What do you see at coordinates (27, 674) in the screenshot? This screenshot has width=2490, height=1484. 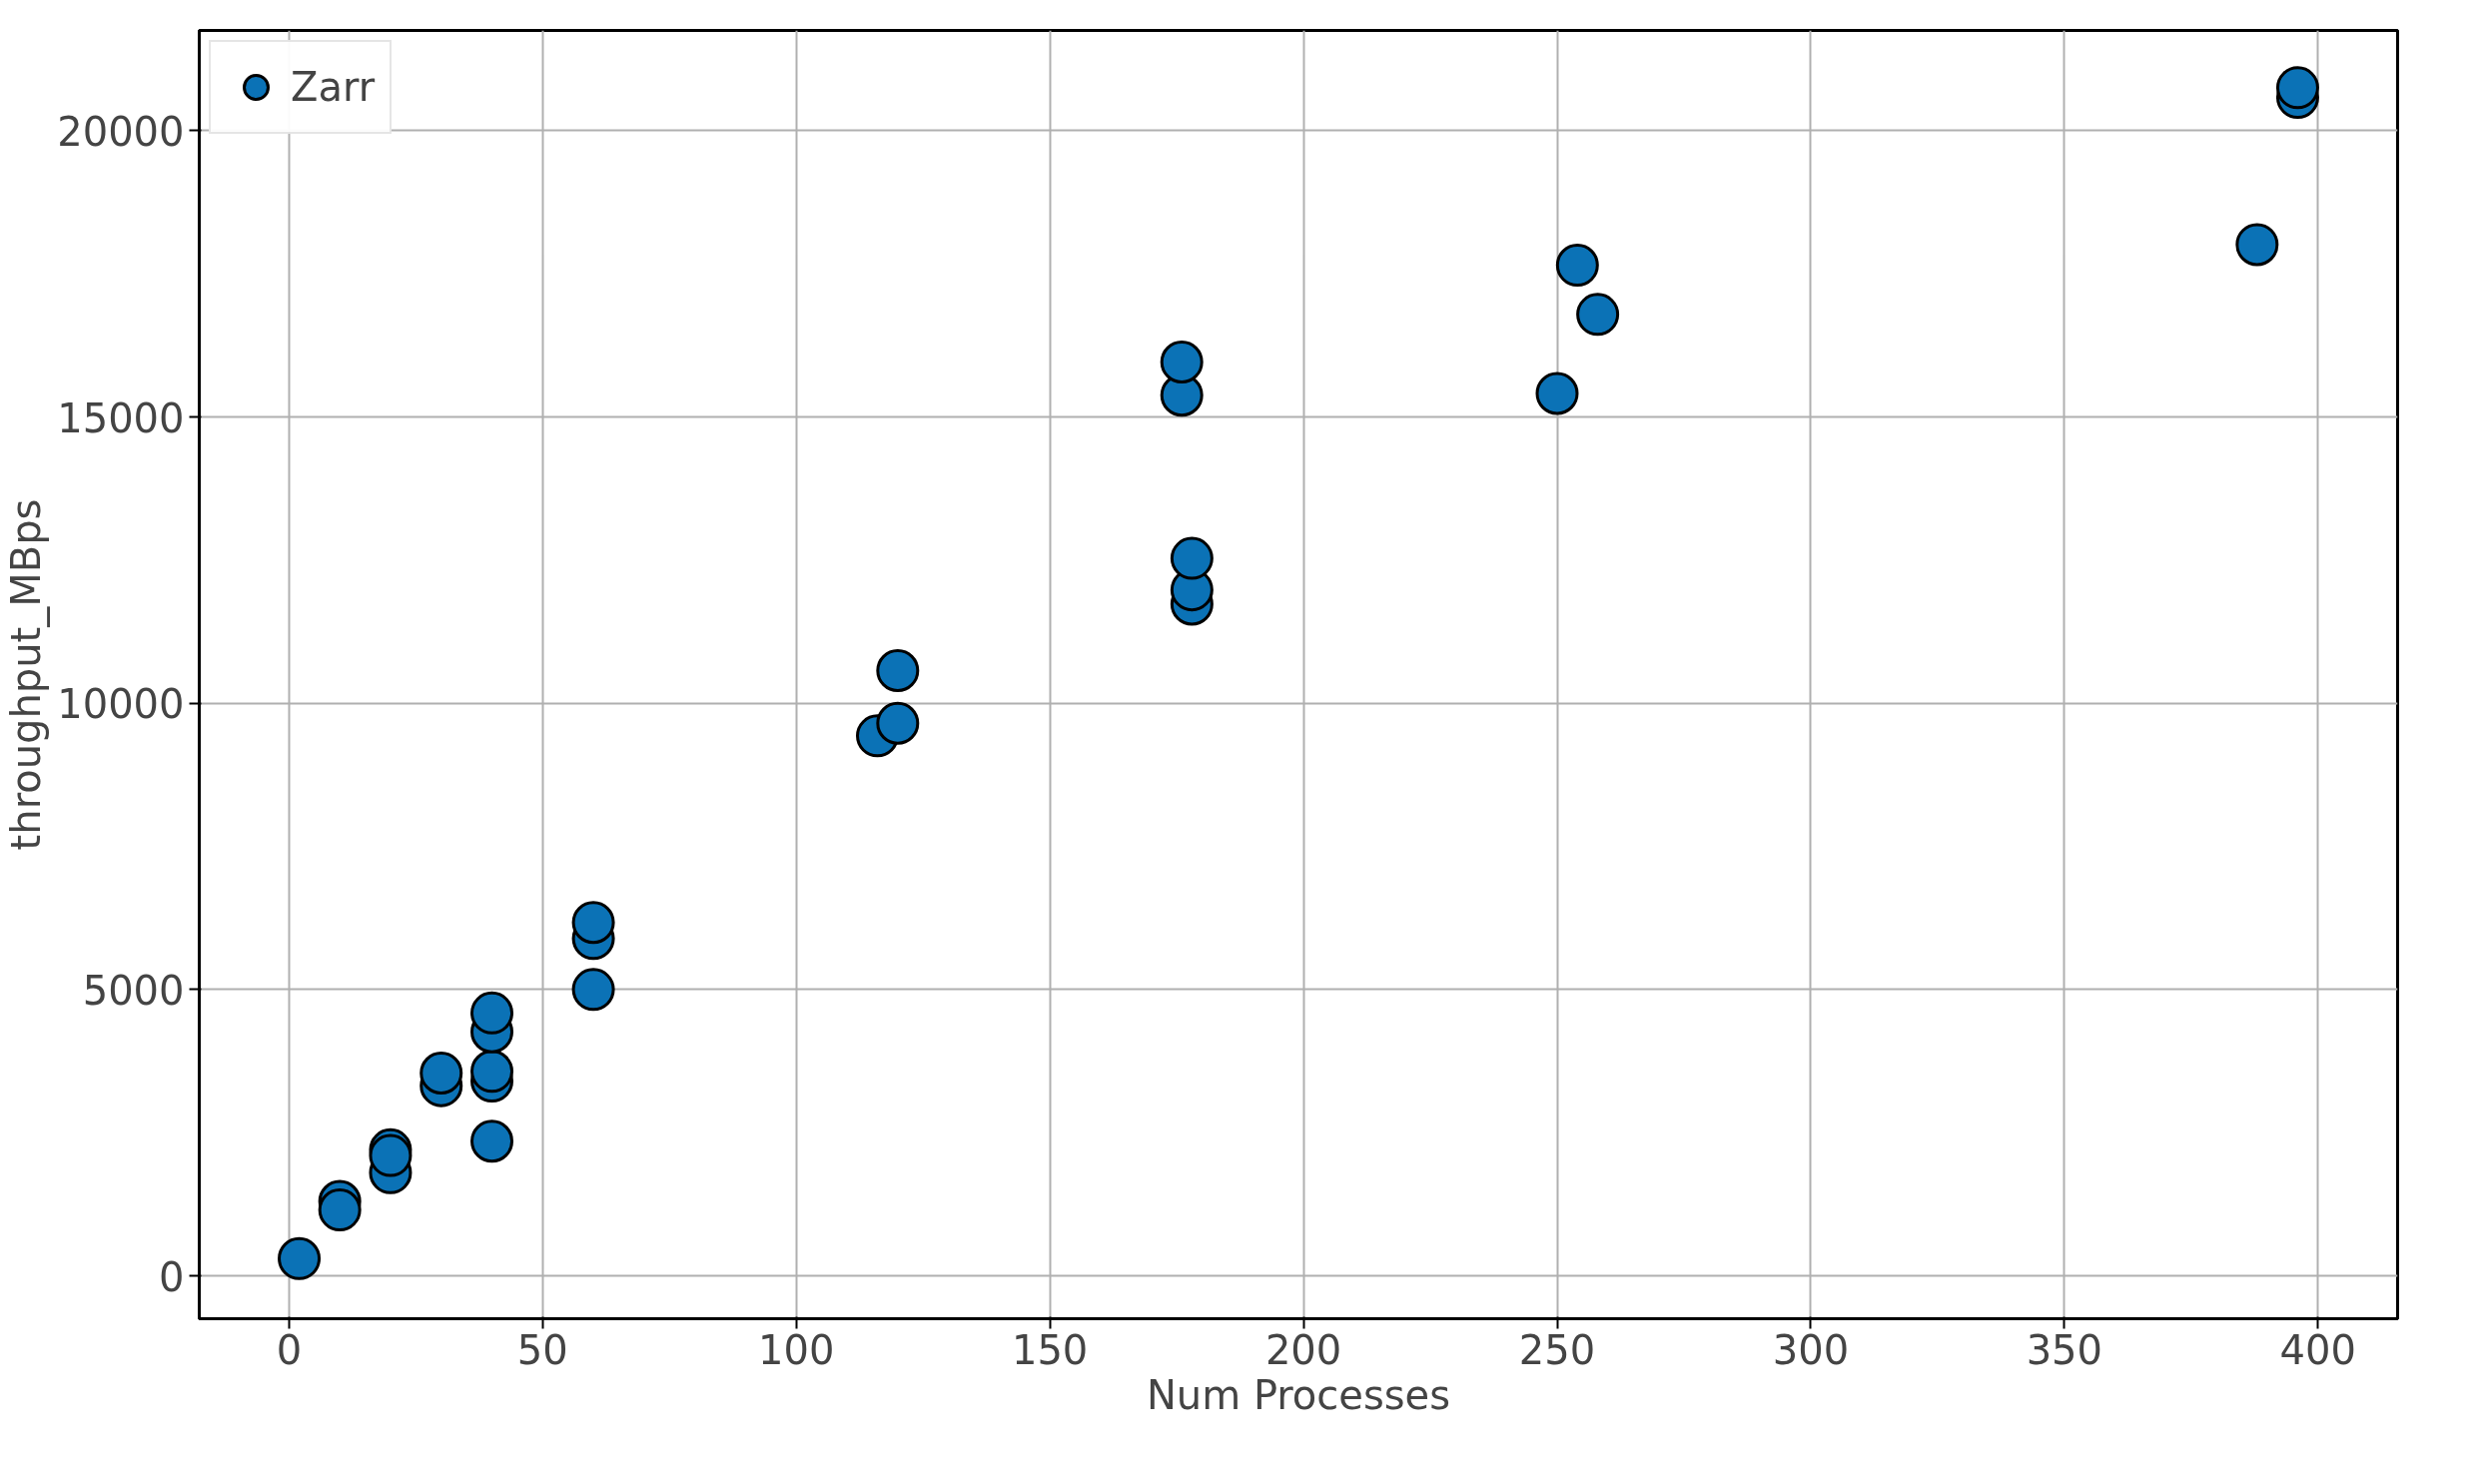 I see `y-axis-title: throughput_MBps` at bounding box center [27, 674].